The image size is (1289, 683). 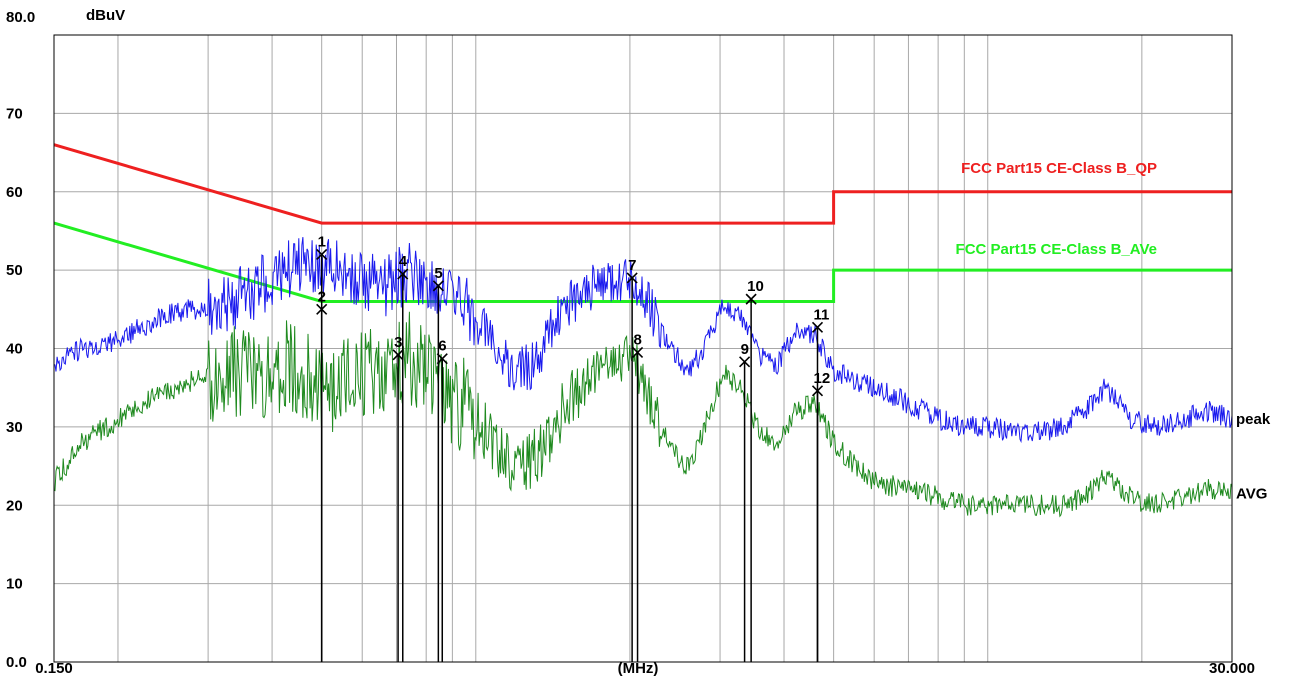 I want to click on x-tick-left: 0.150, so click(x=54, y=668).